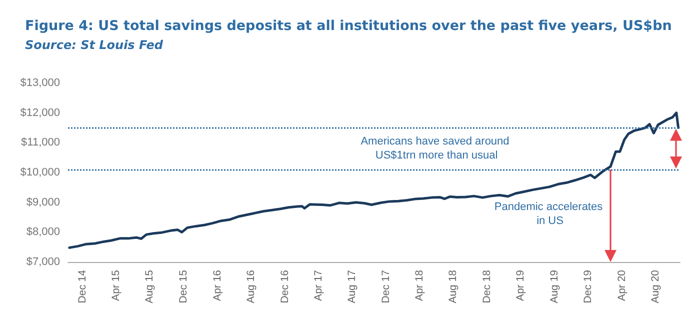  I want to click on x-tick-label: Dec 14, so click(82, 287).